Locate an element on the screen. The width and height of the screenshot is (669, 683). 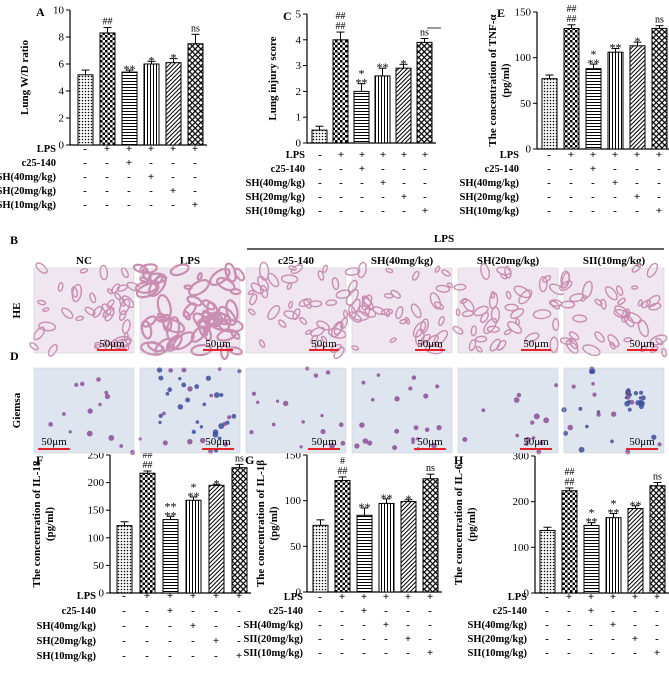
y-tick-label: 150 is located at coordinates (523, 13).